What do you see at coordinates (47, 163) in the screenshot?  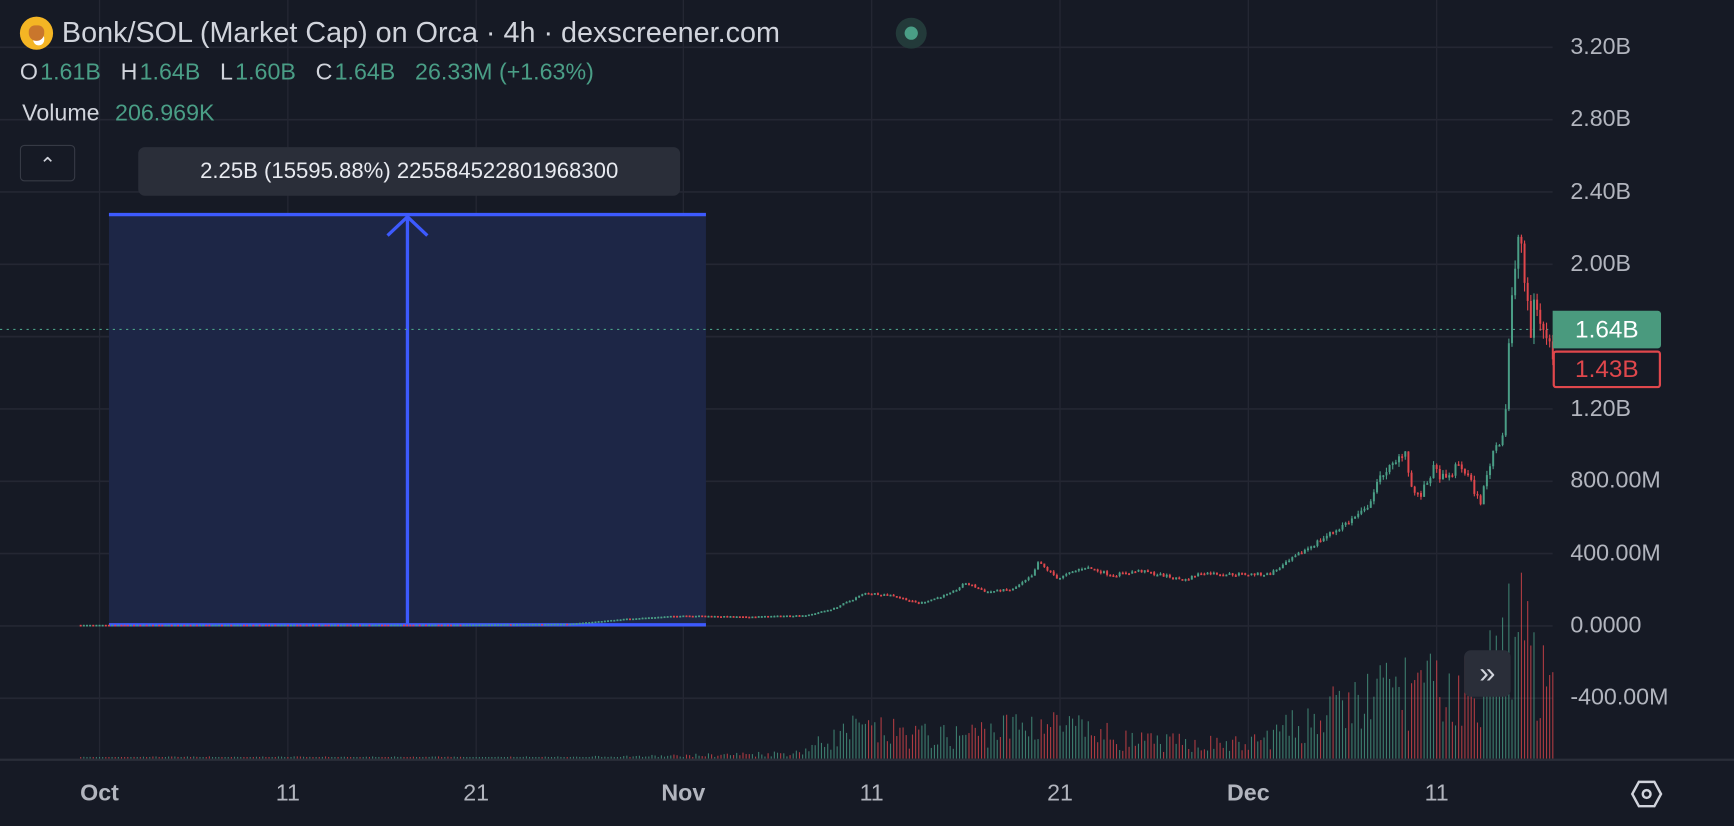 I see `collapse-legend-button: ⌃` at bounding box center [47, 163].